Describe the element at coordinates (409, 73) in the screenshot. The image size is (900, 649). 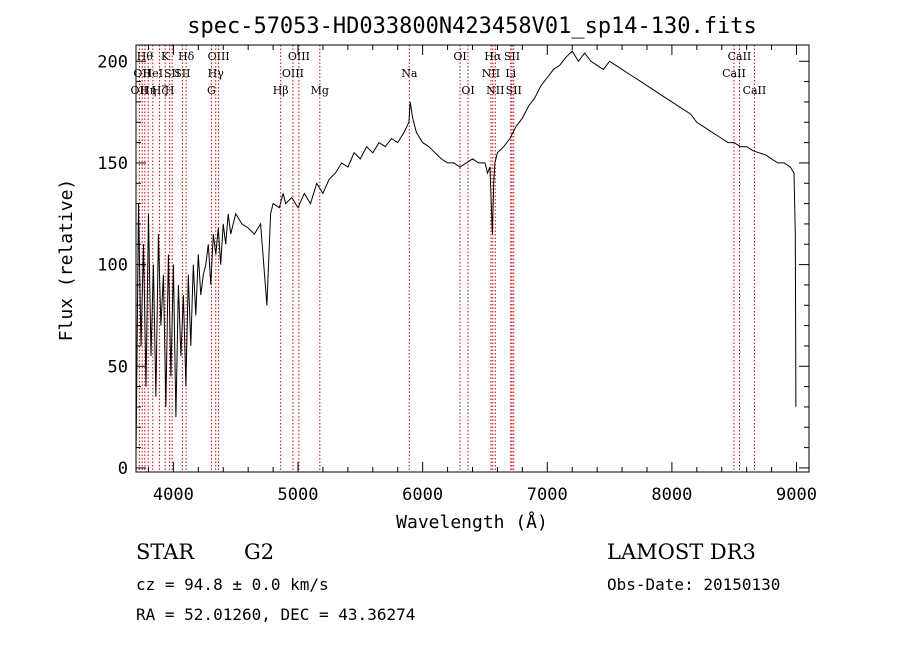
I see `line-marker-label: Na` at that location.